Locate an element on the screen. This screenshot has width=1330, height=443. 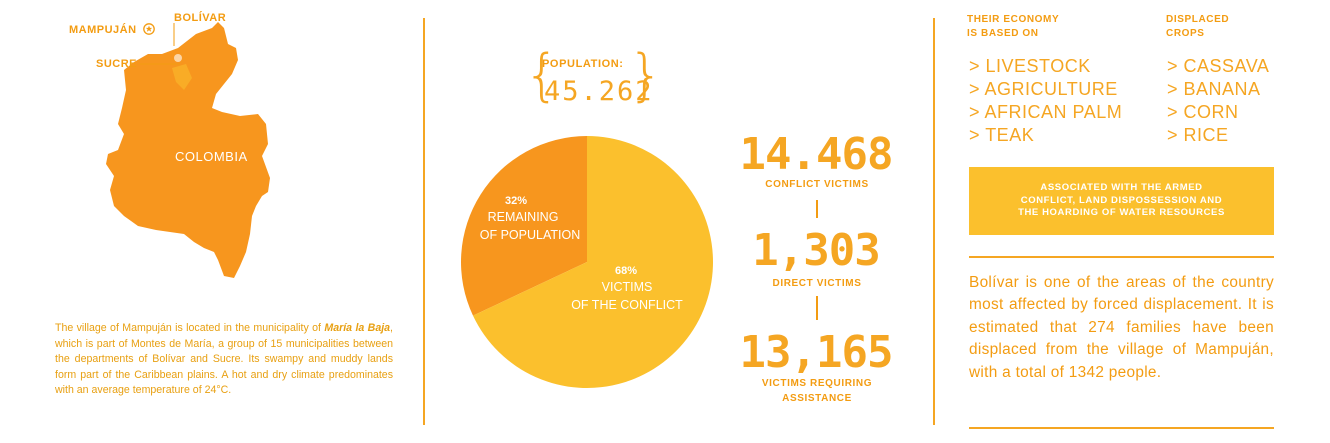
direct-victims-value: 1,303 is located at coordinates (816, 250).